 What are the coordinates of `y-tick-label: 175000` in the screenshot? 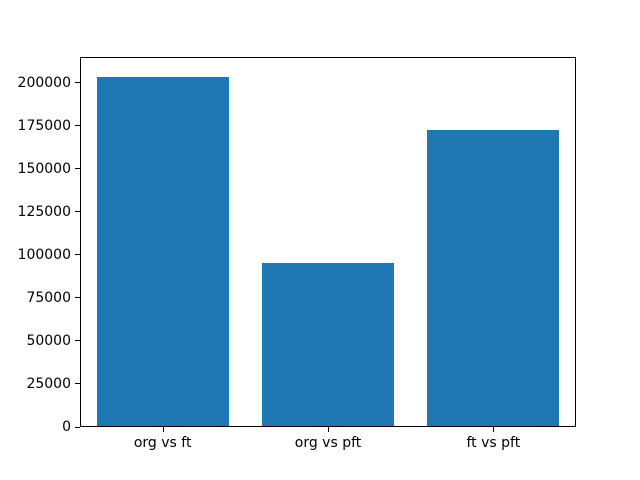 It's located at (44, 125).